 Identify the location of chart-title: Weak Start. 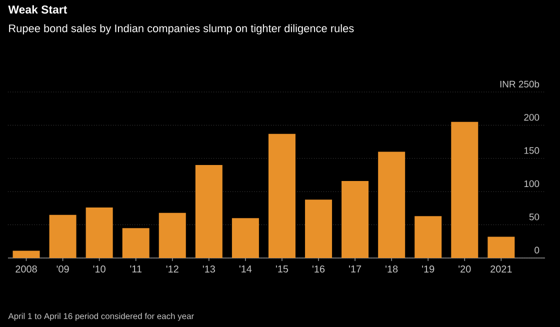
(38, 9).